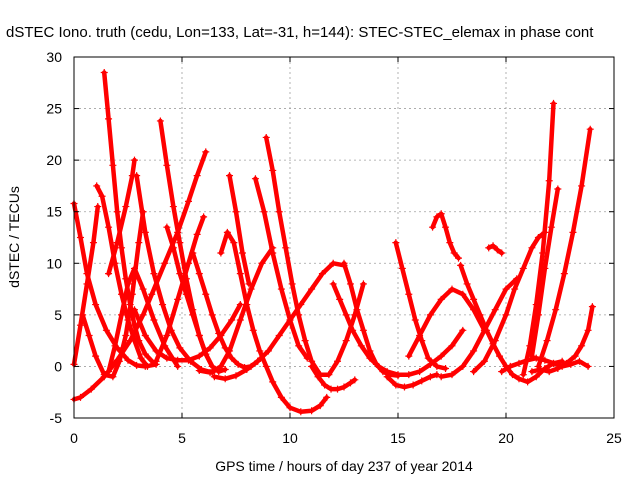  I want to click on x-tick-label: 25, so click(614, 438).